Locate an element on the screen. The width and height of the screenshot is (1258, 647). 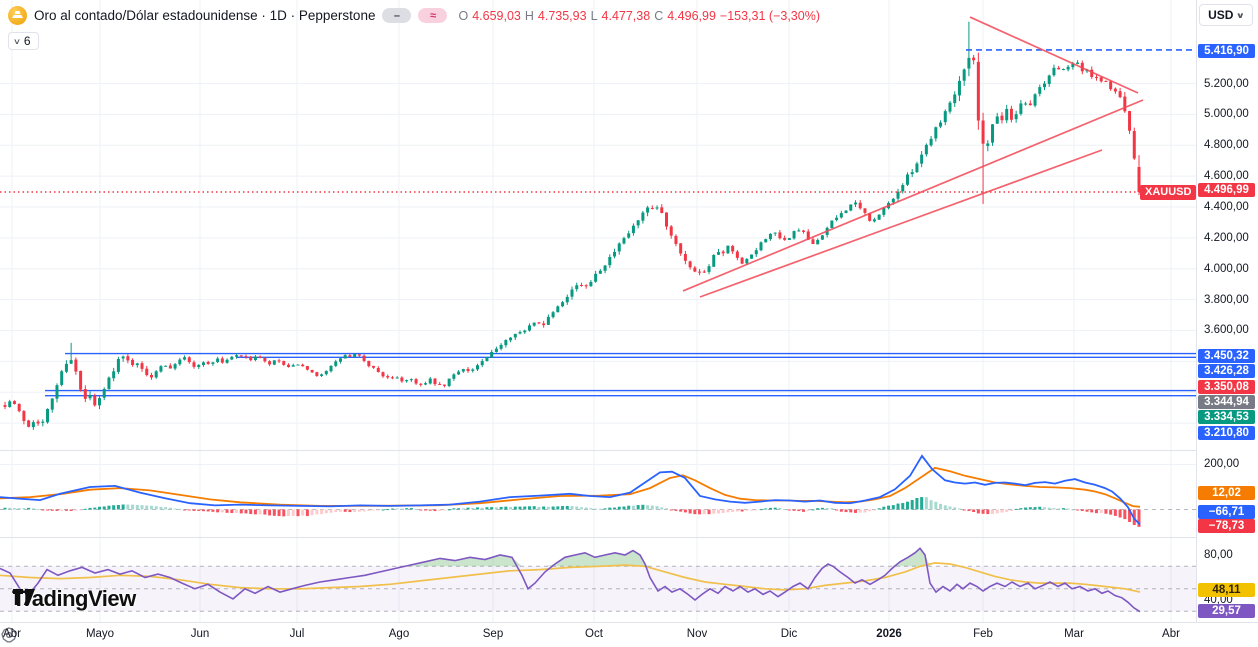
price-axis-label: 4.000,00 is located at coordinates (1226, 269).